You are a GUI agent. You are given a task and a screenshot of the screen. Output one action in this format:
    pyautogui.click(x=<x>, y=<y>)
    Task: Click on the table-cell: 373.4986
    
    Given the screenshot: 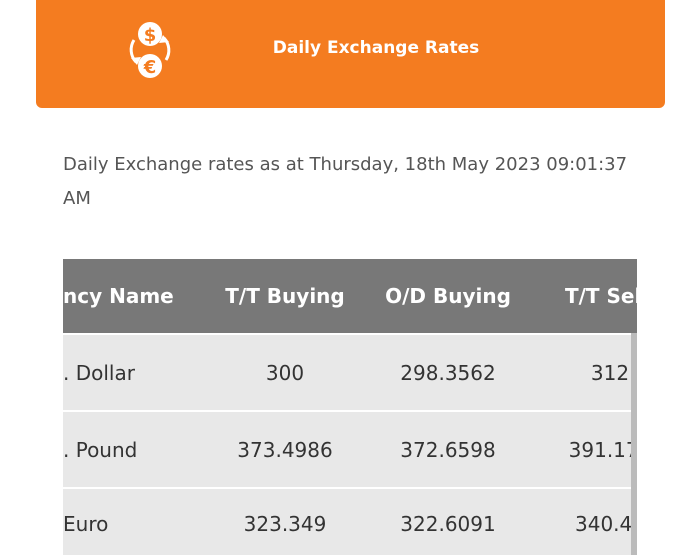 What is the action you would take?
    pyautogui.click(x=285, y=449)
    